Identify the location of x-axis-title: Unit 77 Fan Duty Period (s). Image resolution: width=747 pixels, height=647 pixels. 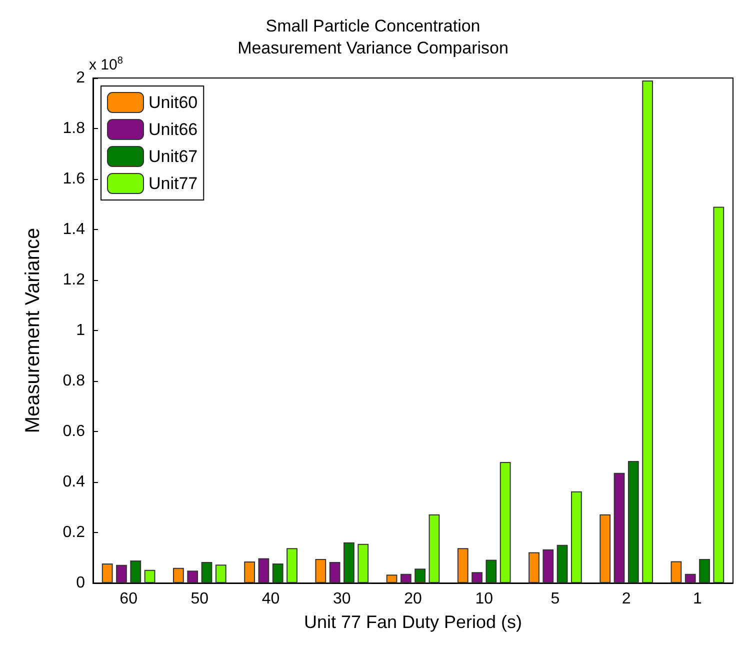
(413, 622).